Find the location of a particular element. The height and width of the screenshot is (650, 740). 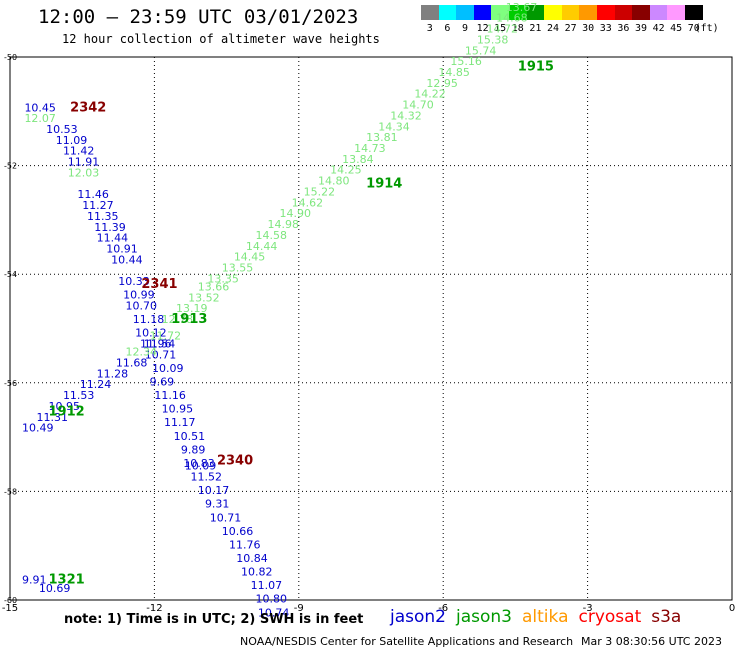

swh-value-label: 11.35 is located at coordinates (103, 216).